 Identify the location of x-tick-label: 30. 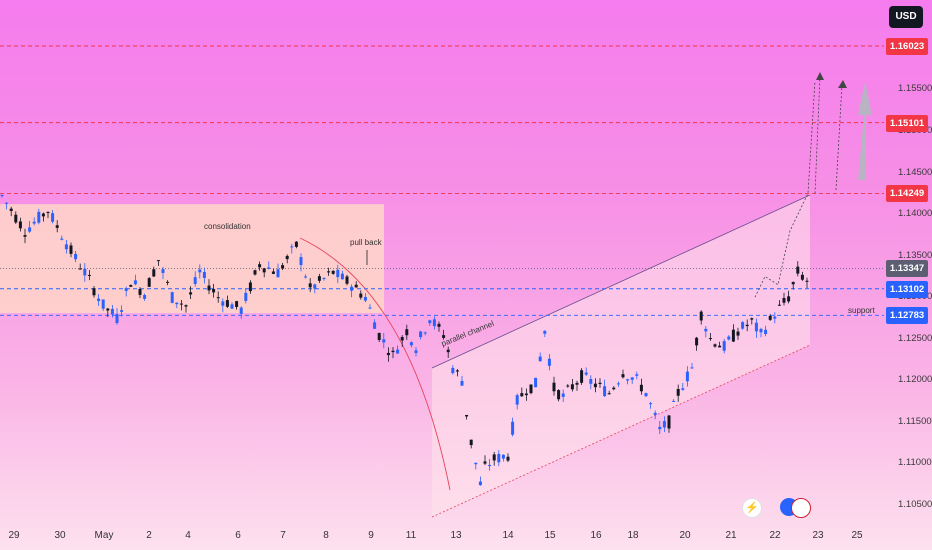
(60, 535).